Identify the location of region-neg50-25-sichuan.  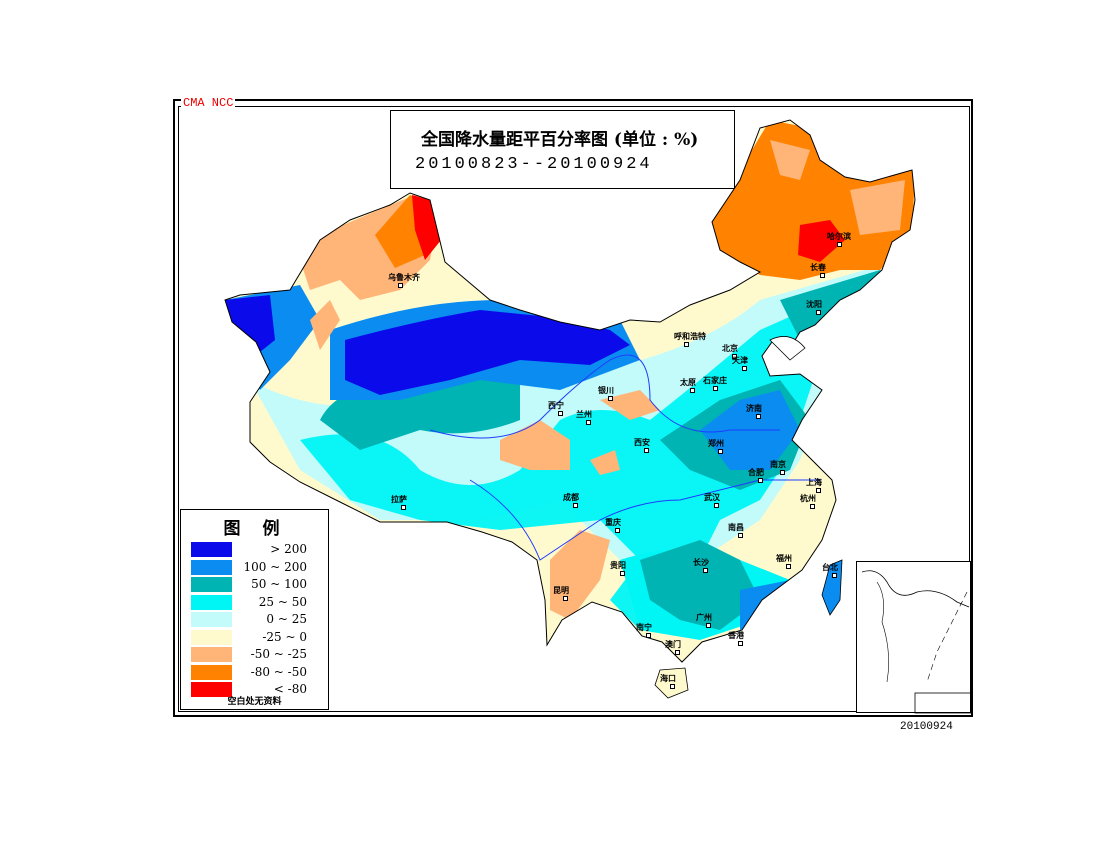
(605, 462).